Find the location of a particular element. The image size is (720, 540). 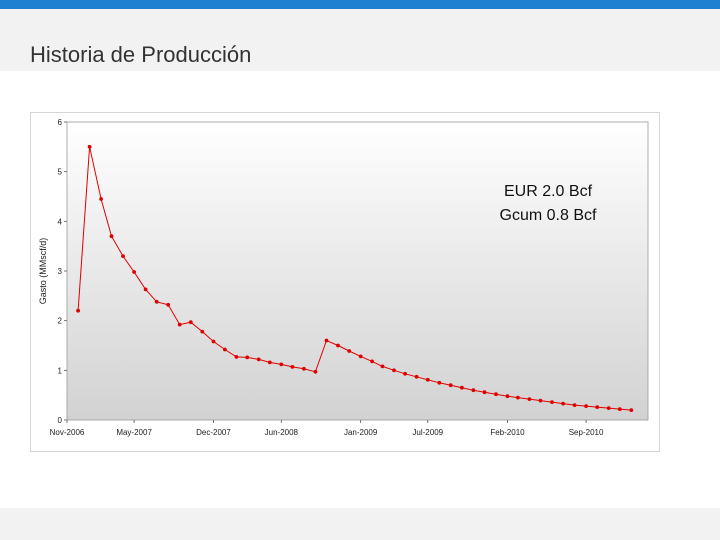

y-axis: 0 1 2 3 4 5 6 is located at coordinates (62, 271).